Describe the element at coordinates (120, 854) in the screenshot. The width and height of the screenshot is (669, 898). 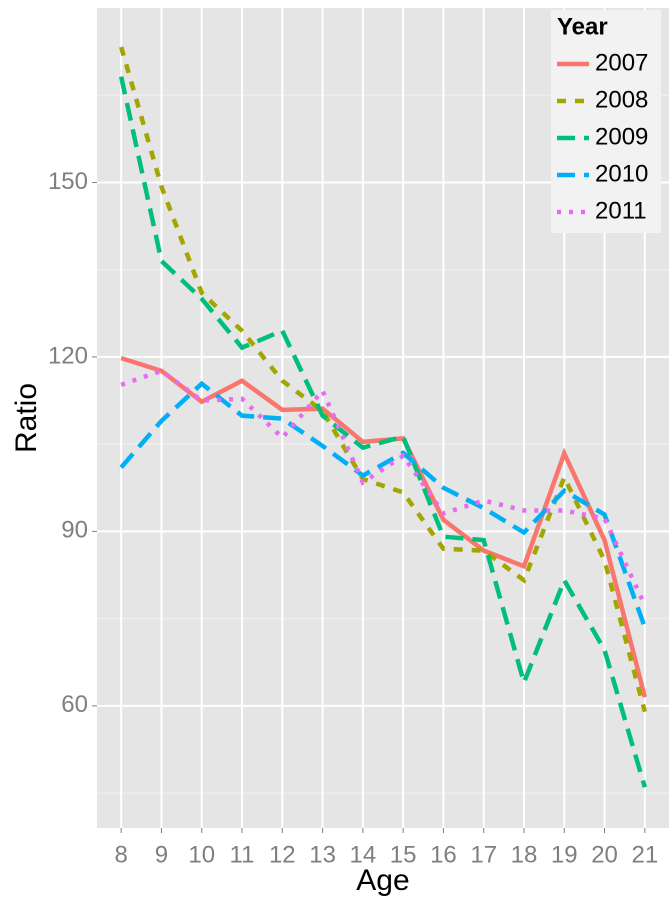
I see `x-tick-label: 8` at that location.